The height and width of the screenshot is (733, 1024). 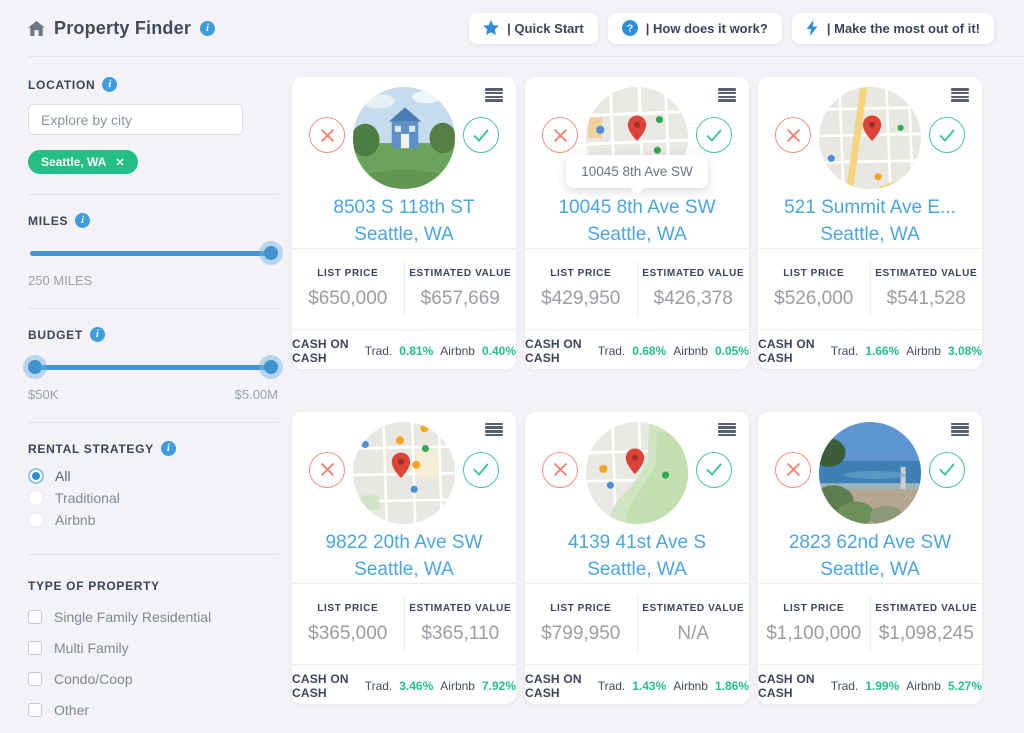 What do you see at coordinates (731, 351) in the screenshot?
I see `airbnb-coc-value: 0.05%` at bounding box center [731, 351].